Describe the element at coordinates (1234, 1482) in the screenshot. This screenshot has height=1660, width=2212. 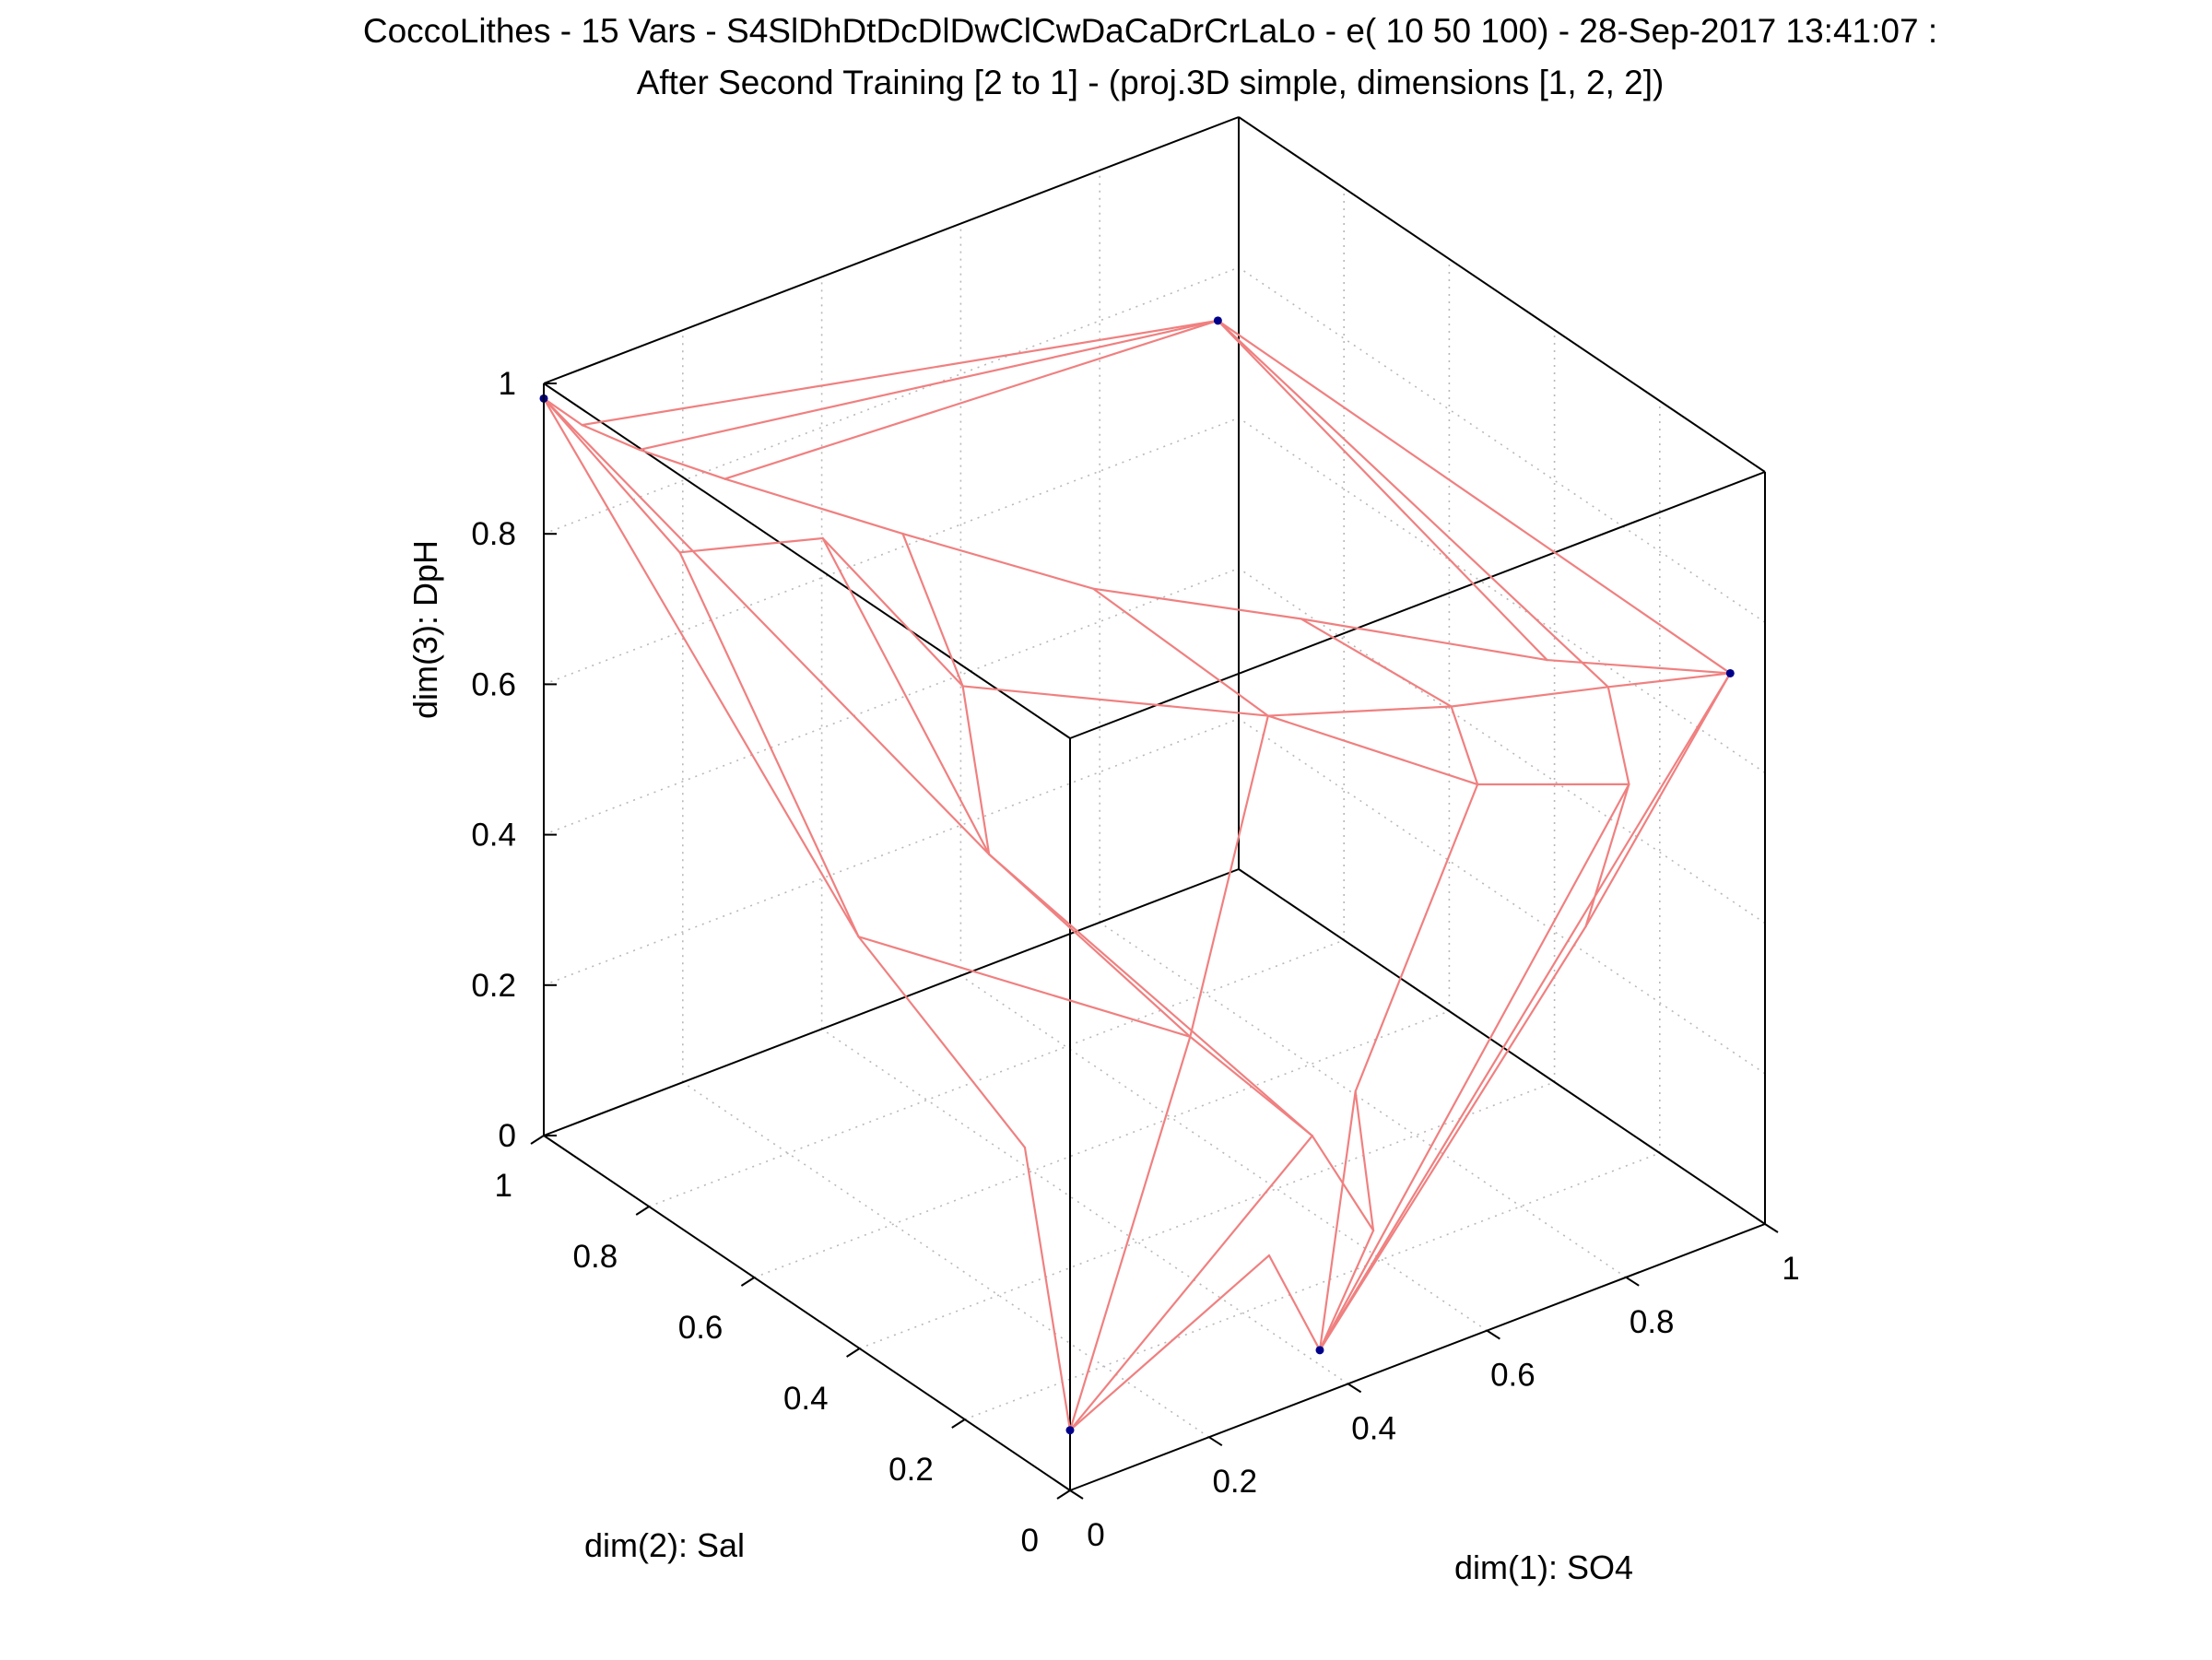
I see `x-tick-label: 0.2` at that location.